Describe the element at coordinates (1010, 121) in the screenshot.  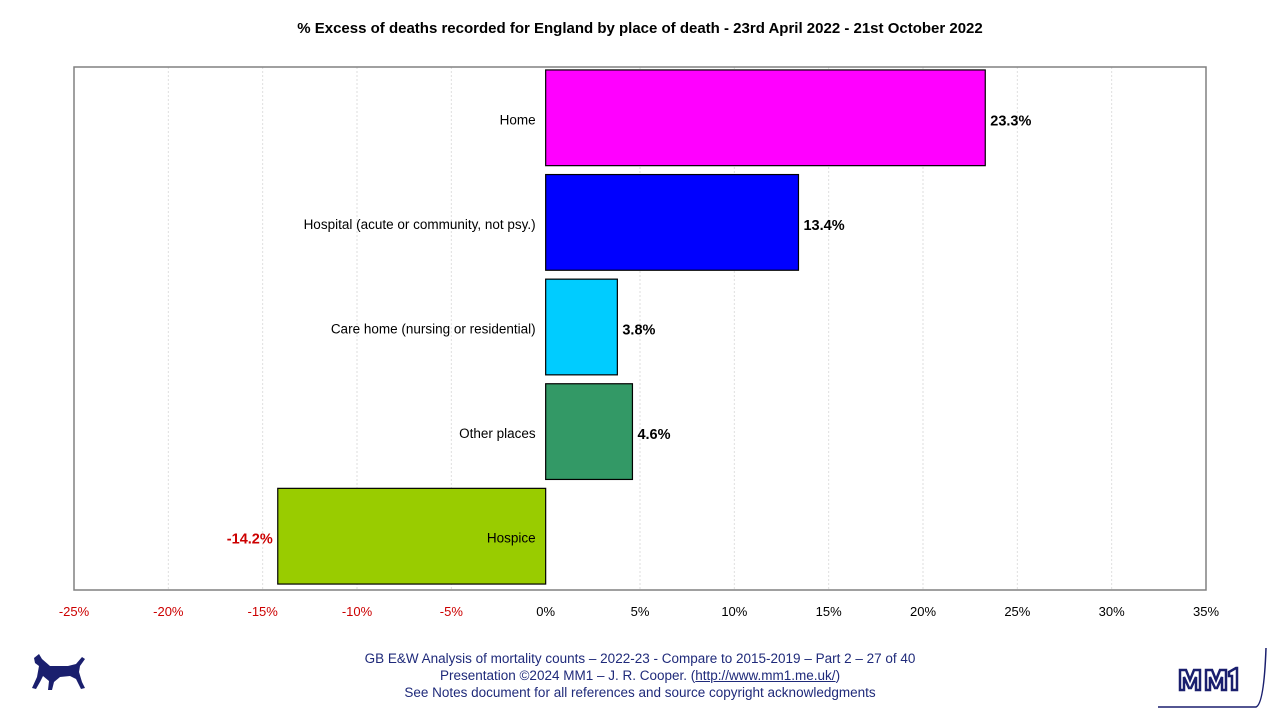
I see `data-label: 23.3%` at that location.